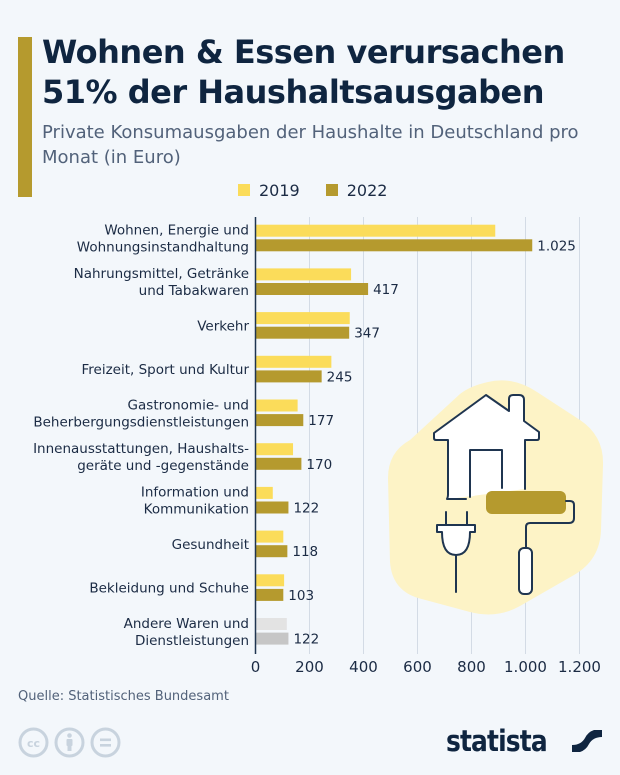 The height and width of the screenshot is (775, 620). I want to click on creative-commons-icon: cc, so click(33, 742).